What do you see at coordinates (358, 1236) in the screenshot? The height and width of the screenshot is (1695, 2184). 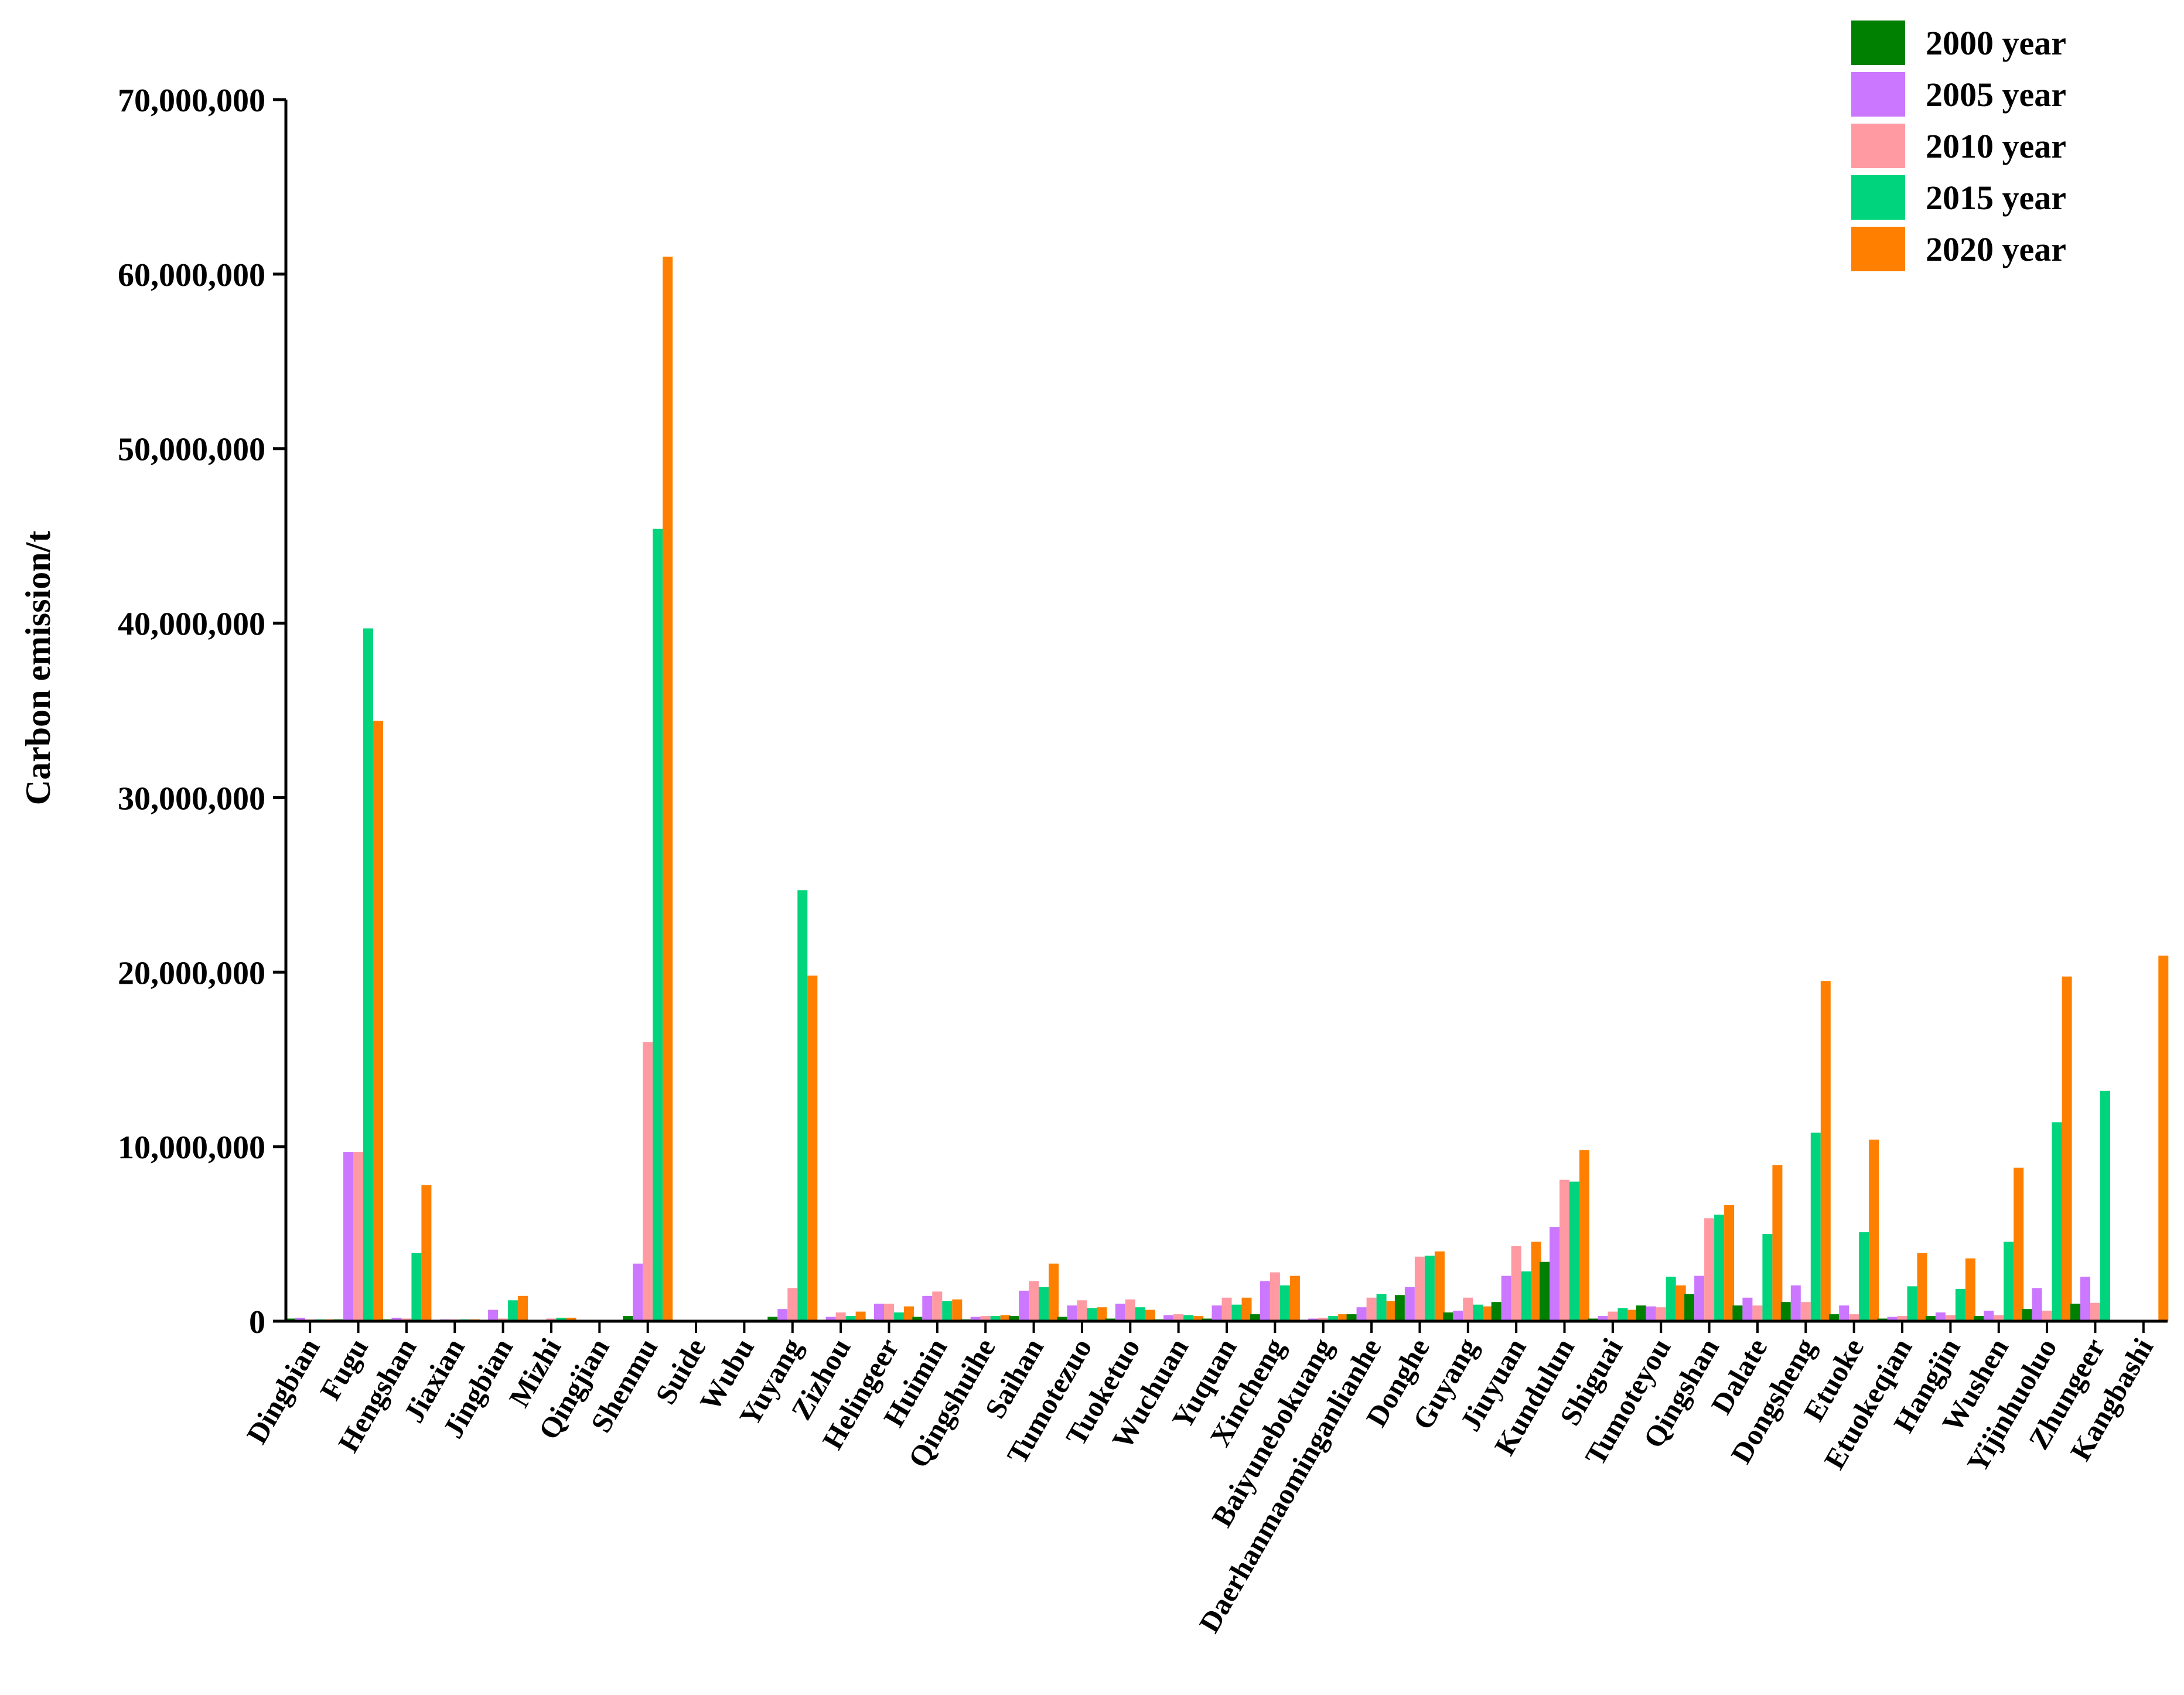 I see `bar-fugu-2010-year` at bounding box center [358, 1236].